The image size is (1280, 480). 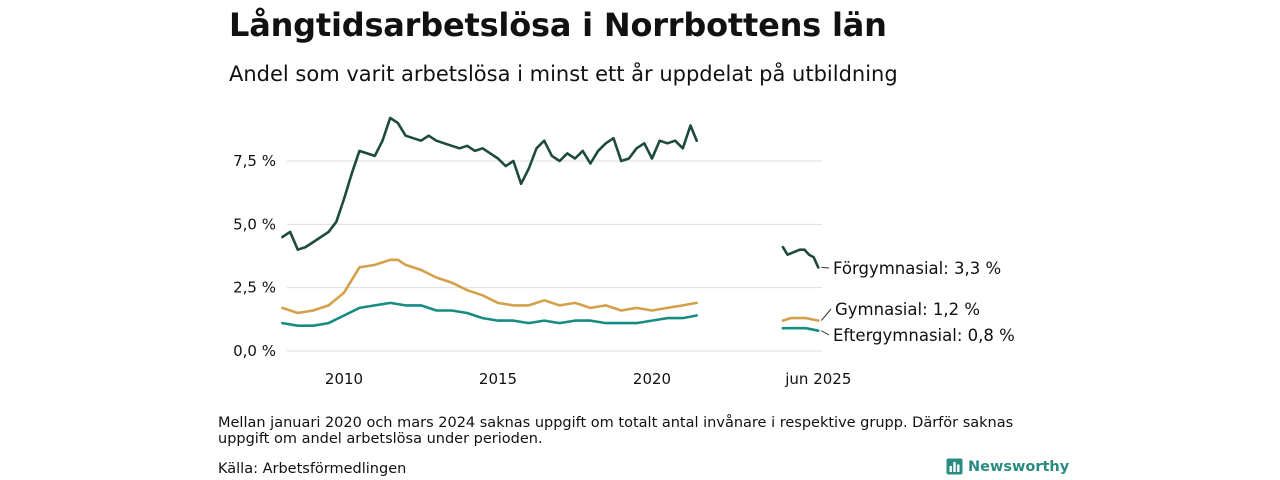 I want to click on y-tick-label-0: 0,0 %, so click(x=254, y=351).